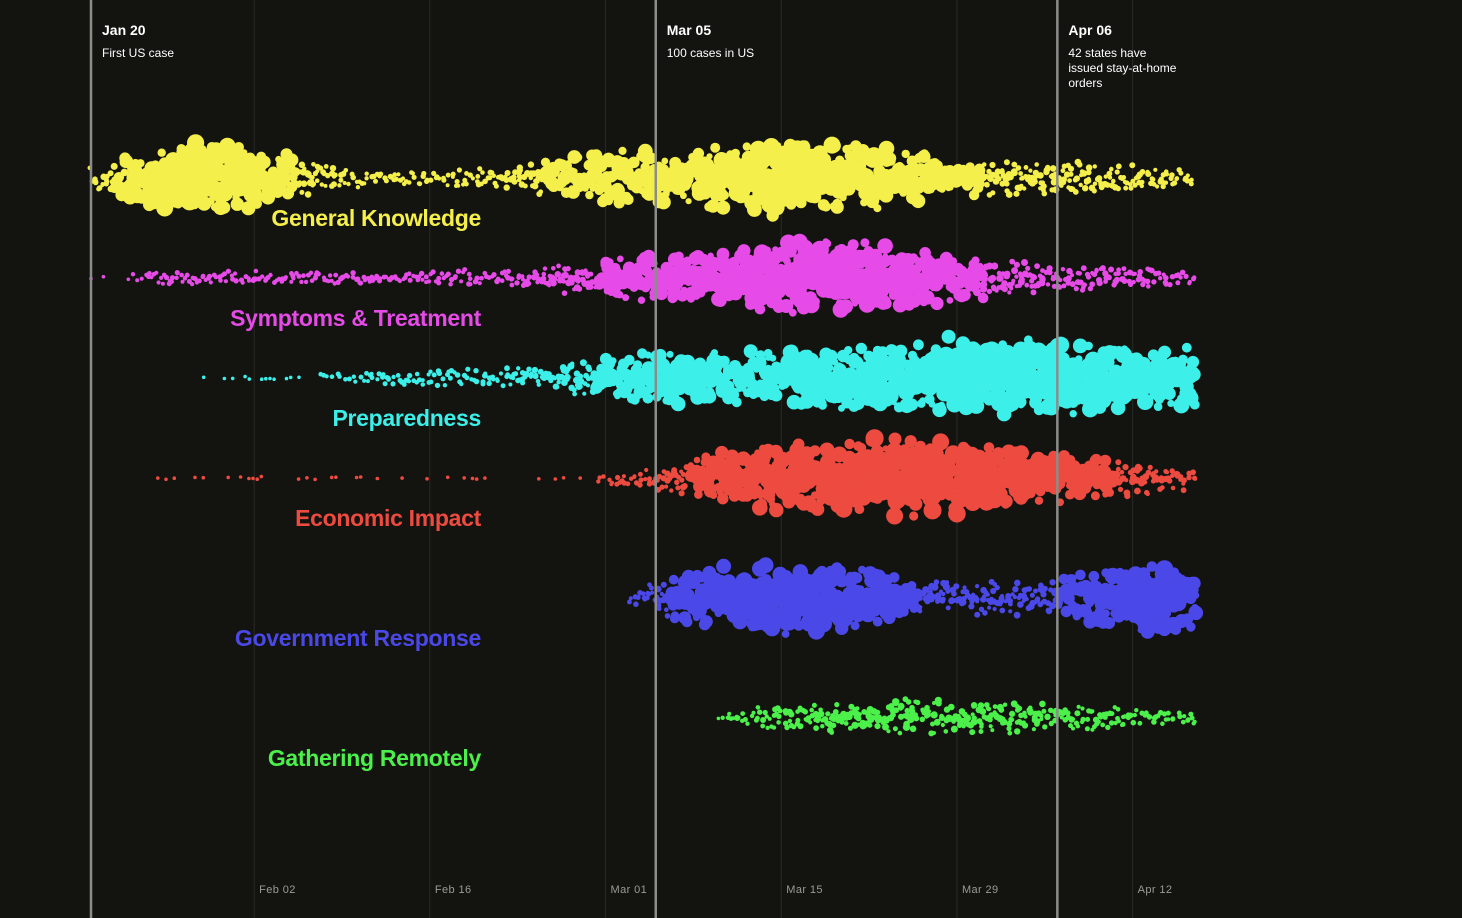 The width and height of the screenshot is (1462, 918). What do you see at coordinates (715, 890) in the screenshot?
I see `x-axis-ticks: Feb 02 Feb 16 Mar 01 Mar 15 Mar 29 Apr 12` at bounding box center [715, 890].